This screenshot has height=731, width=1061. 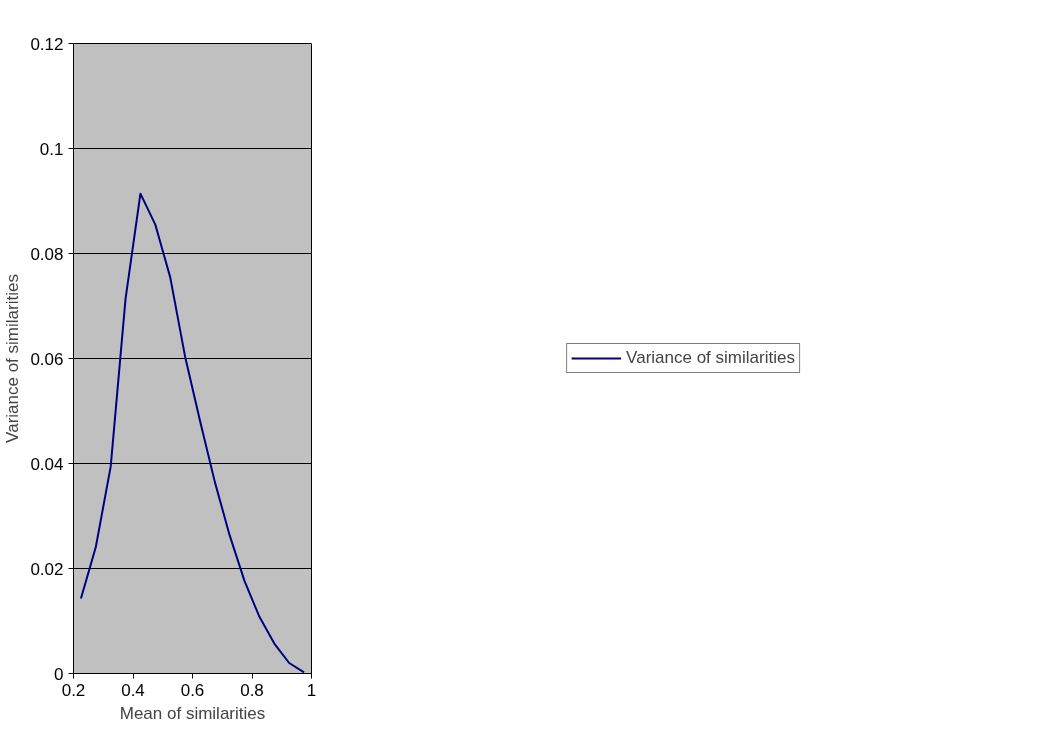 What do you see at coordinates (252, 690) in the screenshot?
I see `x-tick-label: 0.8` at bounding box center [252, 690].